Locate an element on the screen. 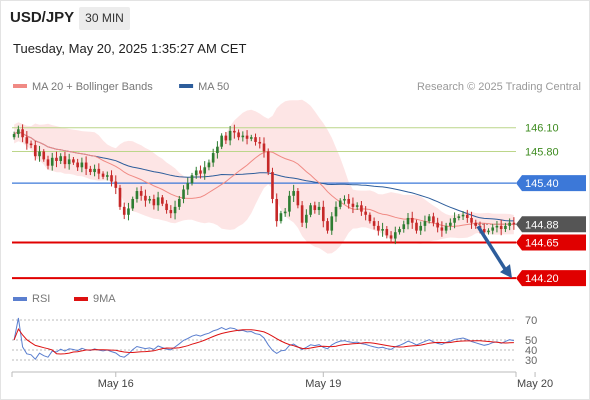 The width and height of the screenshot is (590, 400). x-axis: May 16 May 19 May 20 is located at coordinates (282, 380).